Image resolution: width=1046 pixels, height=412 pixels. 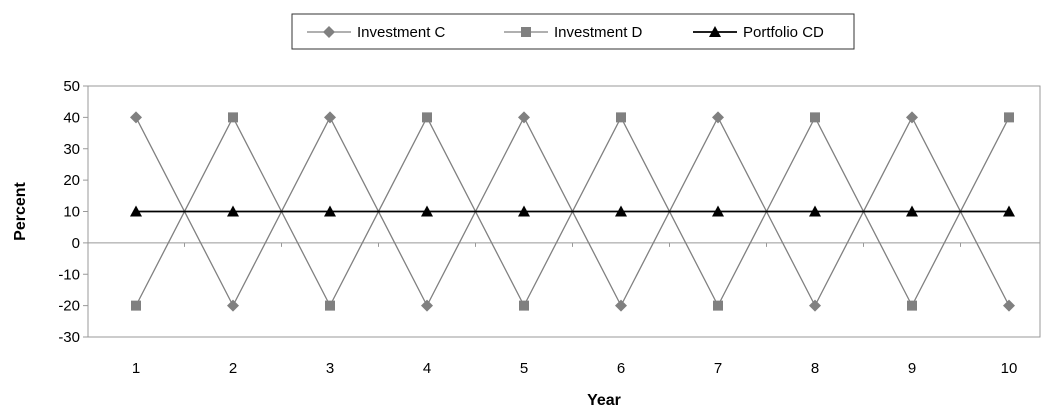 I want to click on y-tick-label: 50, so click(x=71, y=86).